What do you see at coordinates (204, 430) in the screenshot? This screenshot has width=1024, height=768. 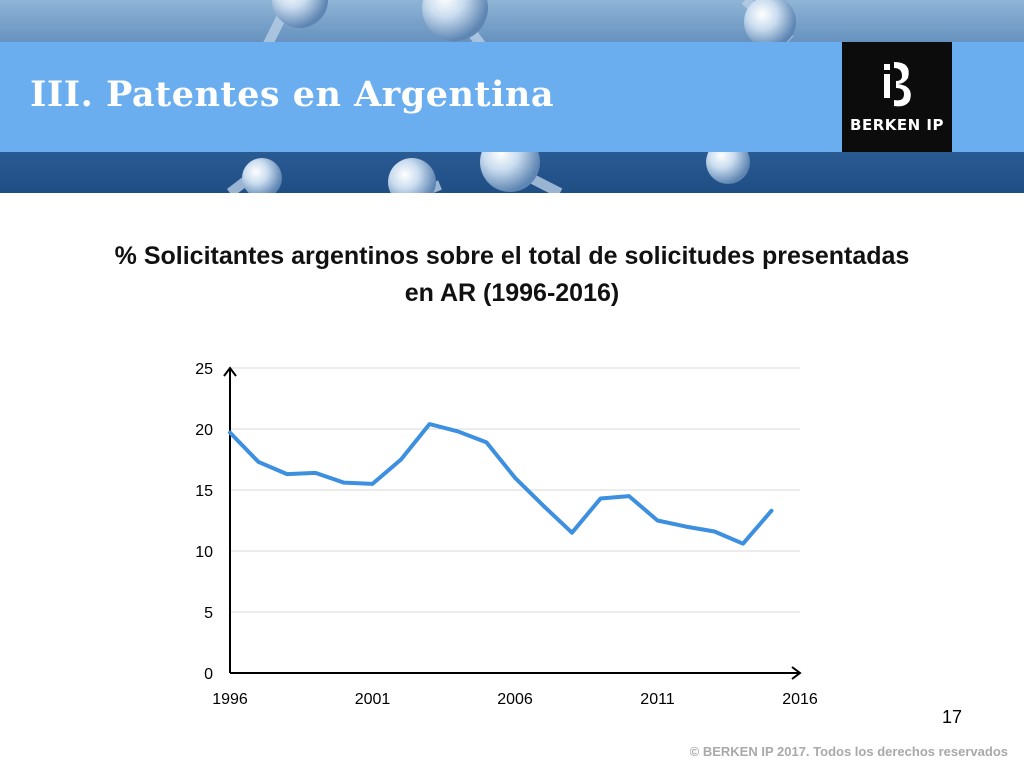 I see `y-tick-label: 20` at bounding box center [204, 430].